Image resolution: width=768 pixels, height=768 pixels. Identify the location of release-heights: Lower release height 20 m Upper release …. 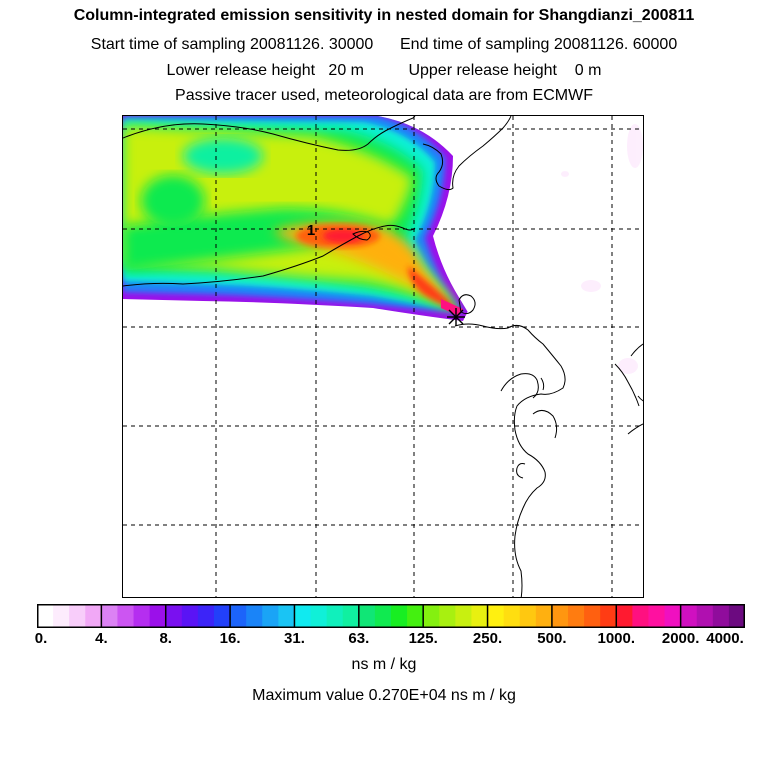
(384, 70).